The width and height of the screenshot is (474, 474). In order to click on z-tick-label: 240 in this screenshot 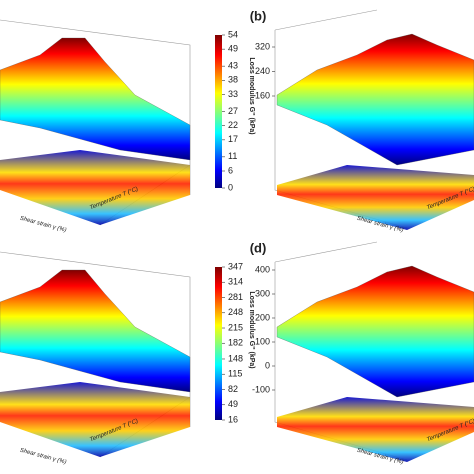, I will do `click(262, 71)`.